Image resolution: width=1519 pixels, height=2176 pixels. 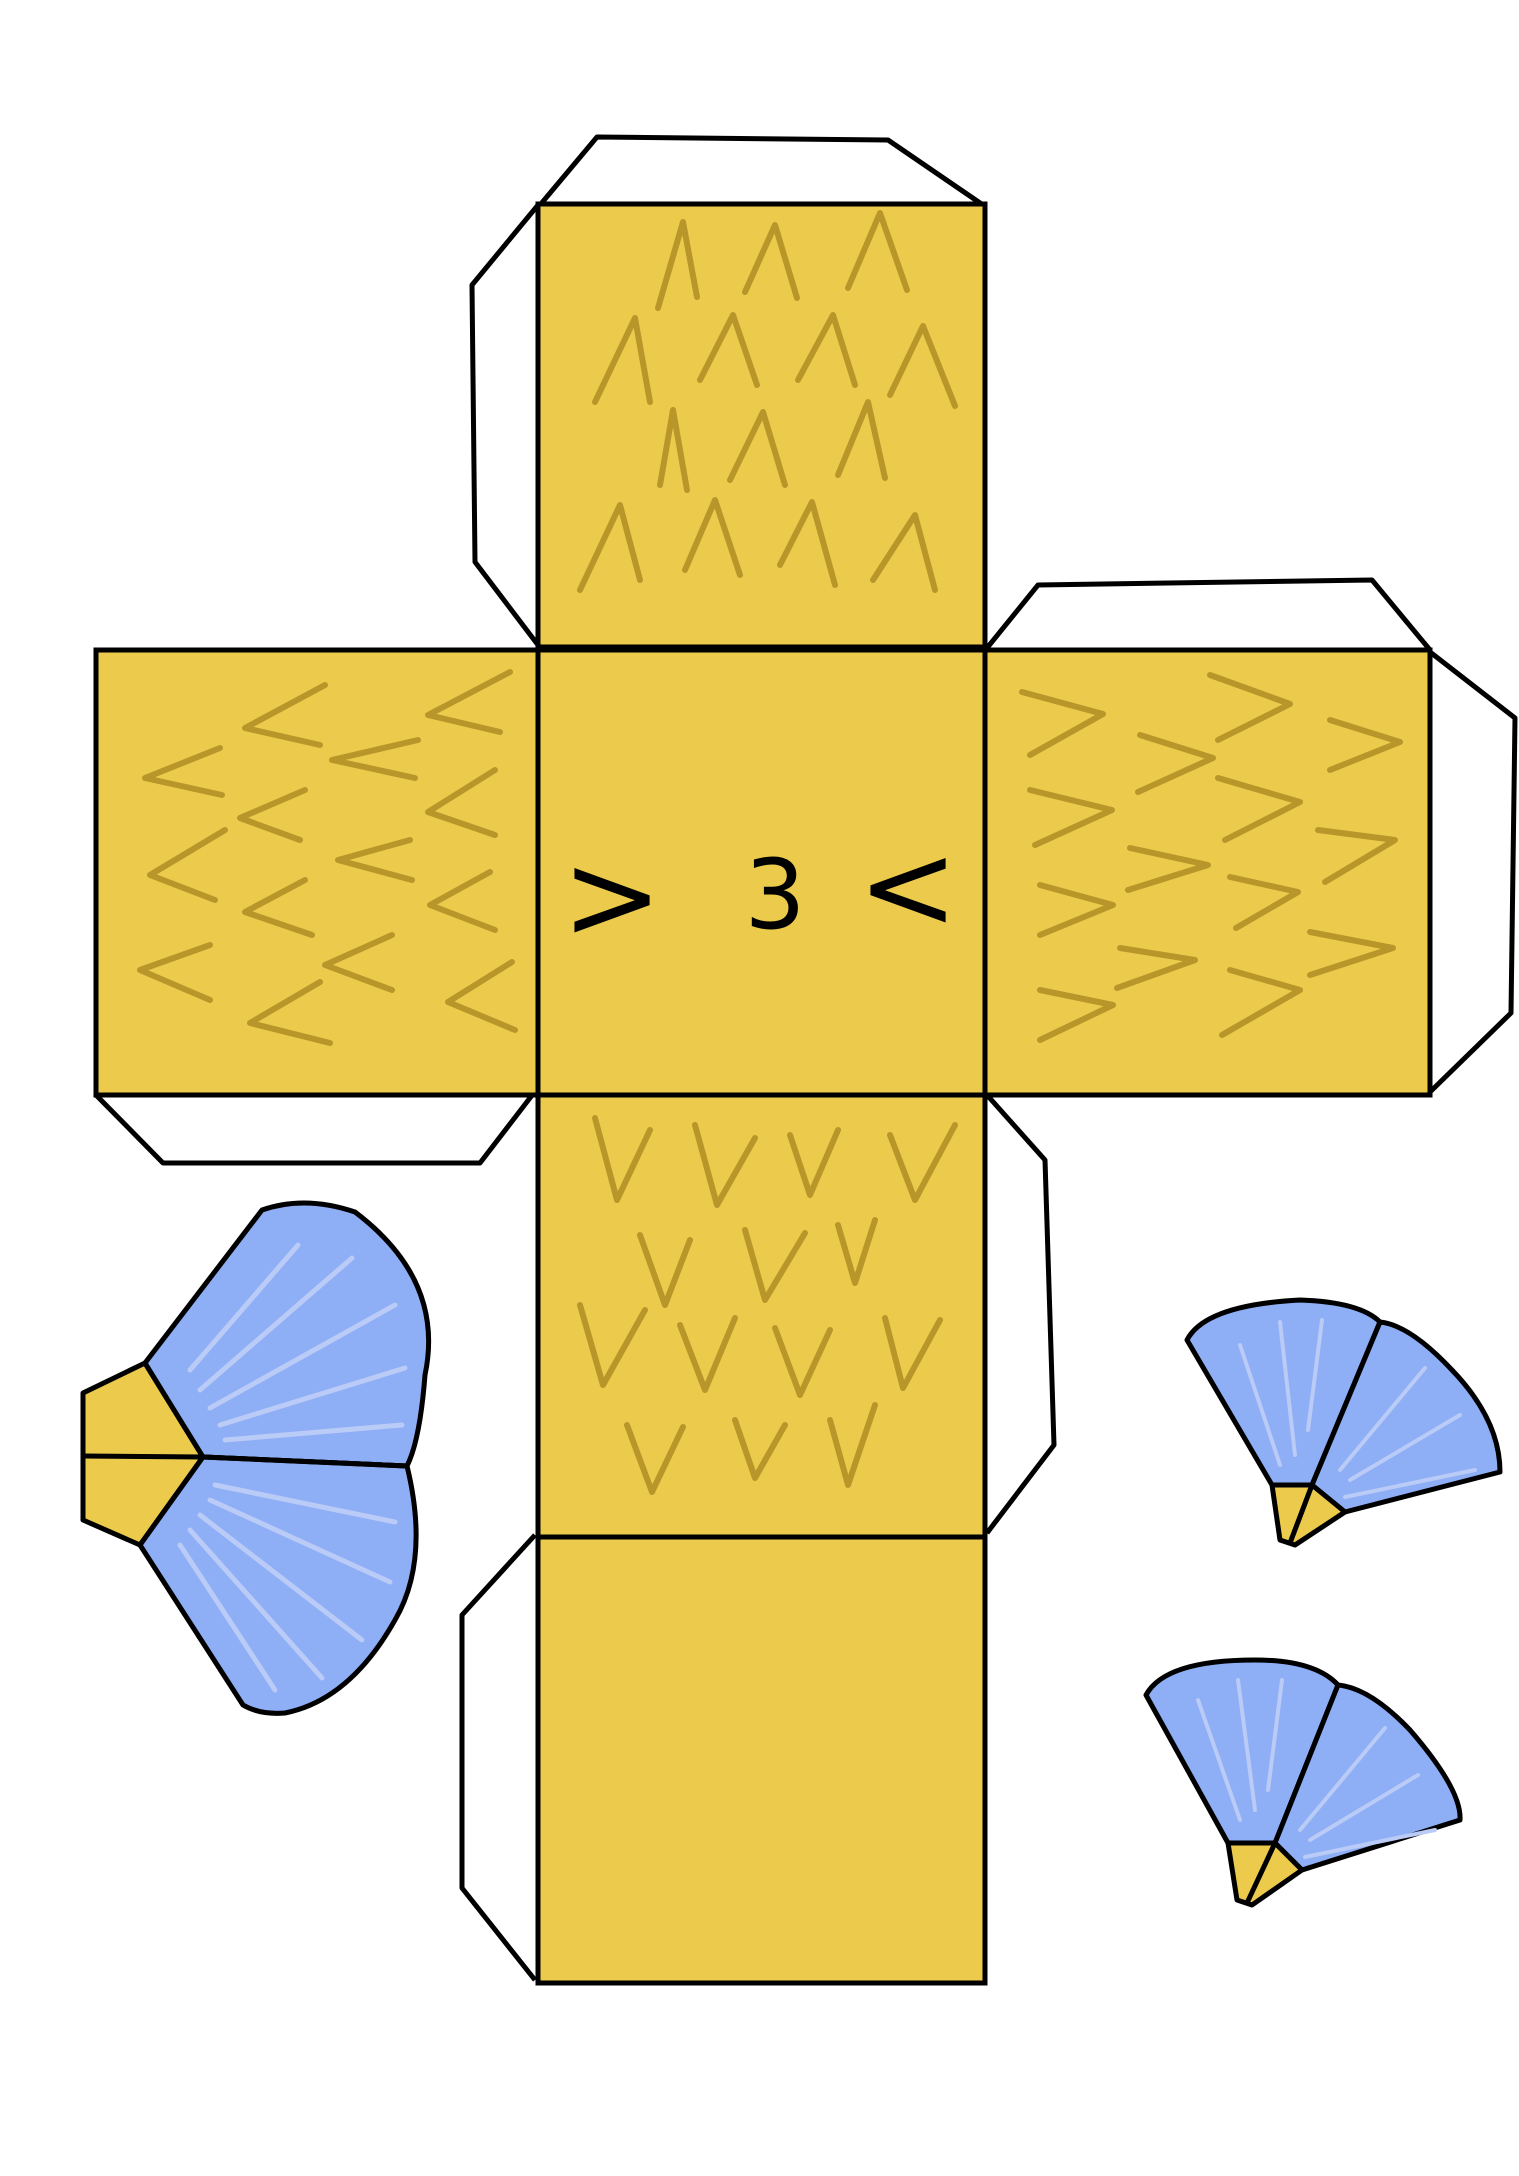 What do you see at coordinates (1265, 1874) in the screenshot?
I see `wing-small-lower-base` at bounding box center [1265, 1874].